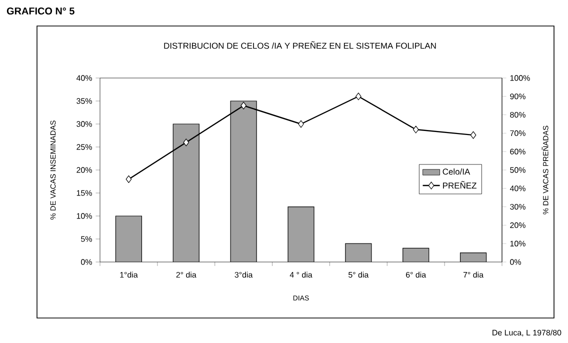 The height and width of the screenshot is (343, 568). I want to click on legend-label: PREÑEZ, so click(459, 184).